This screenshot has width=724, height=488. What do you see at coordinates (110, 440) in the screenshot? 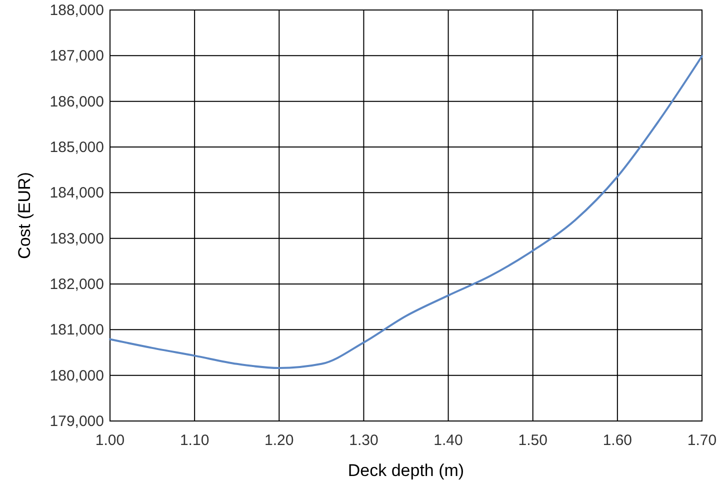
I see `x-tick-label: 1.00` at bounding box center [110, 440].